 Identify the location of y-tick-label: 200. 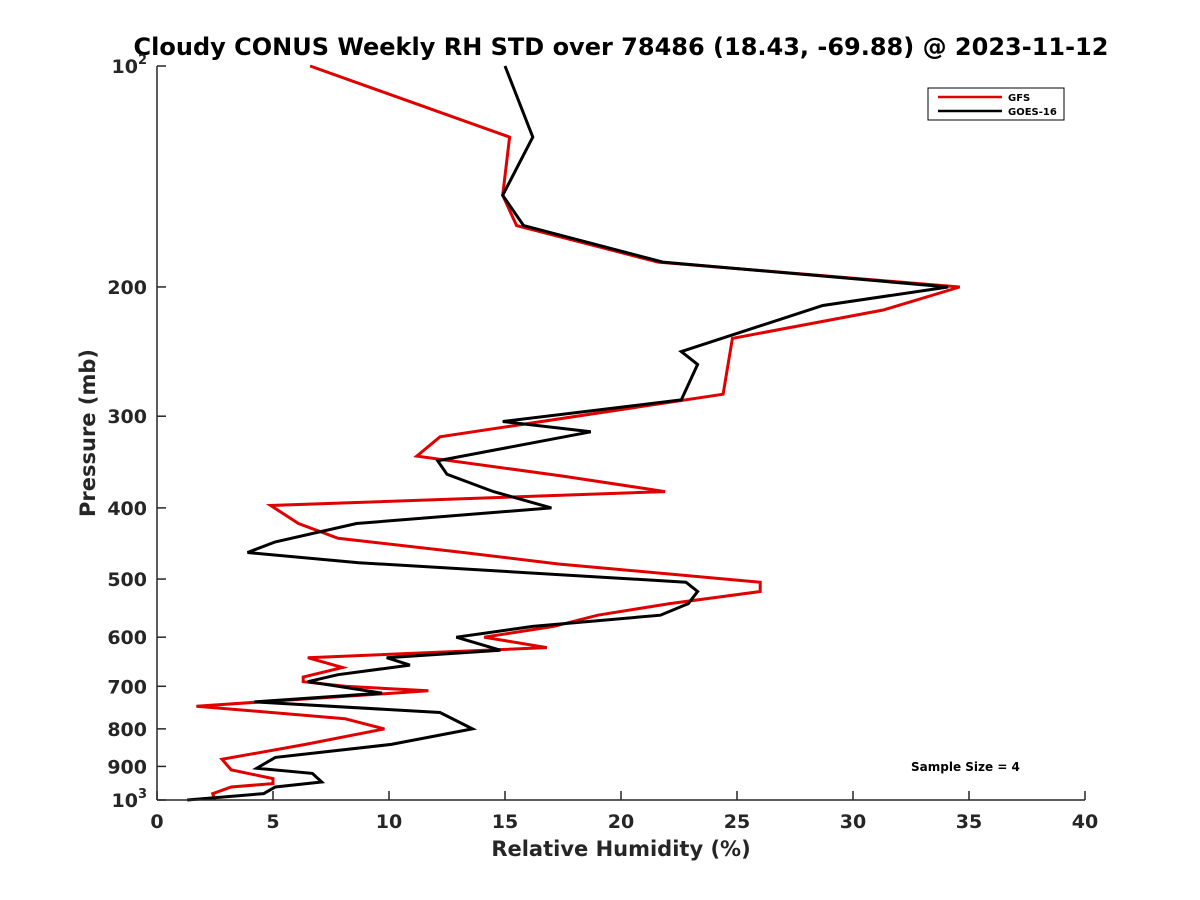
(127, 288).